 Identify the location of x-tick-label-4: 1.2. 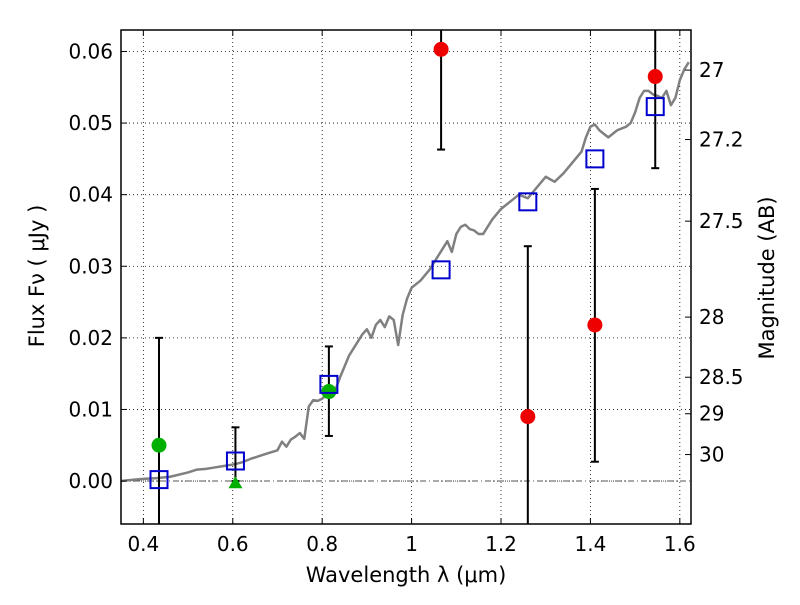
(501, 544).